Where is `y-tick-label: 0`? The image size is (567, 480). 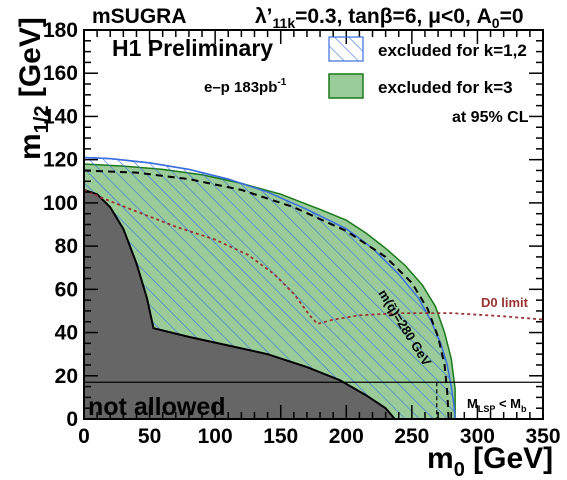
y-tick-label: 0 is located at coordinates (72, 419).